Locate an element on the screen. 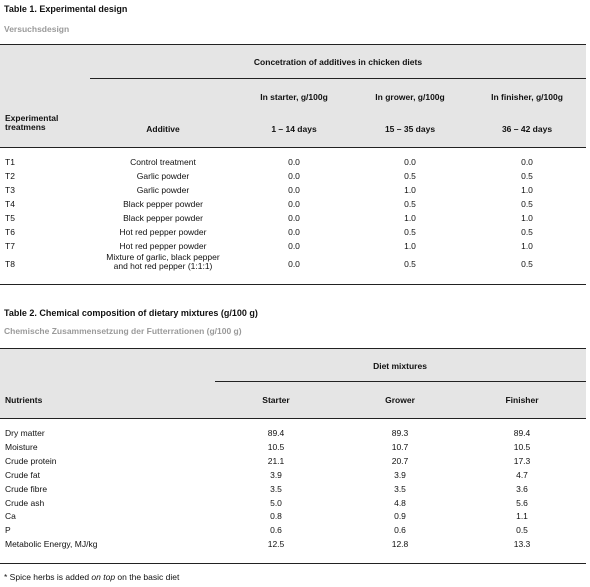 The width and height of the screenshot is (590, 587). table2-col-grower: Grower is located at coordinates (400, 400).